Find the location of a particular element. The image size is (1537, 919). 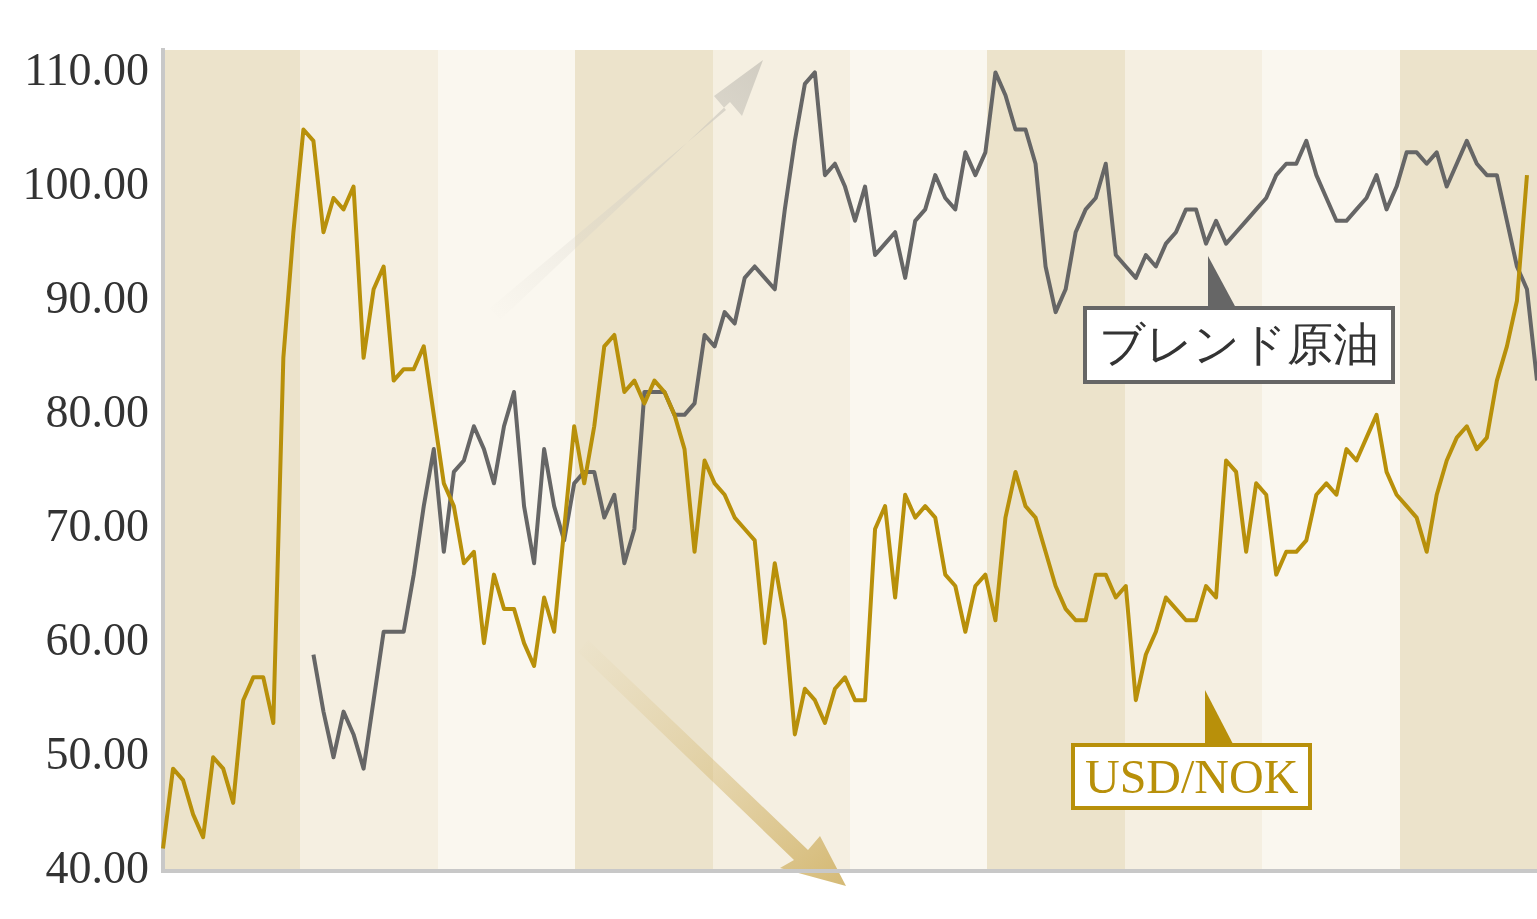

y-tick-label: 40.00 is located at coordinates (97, 868).